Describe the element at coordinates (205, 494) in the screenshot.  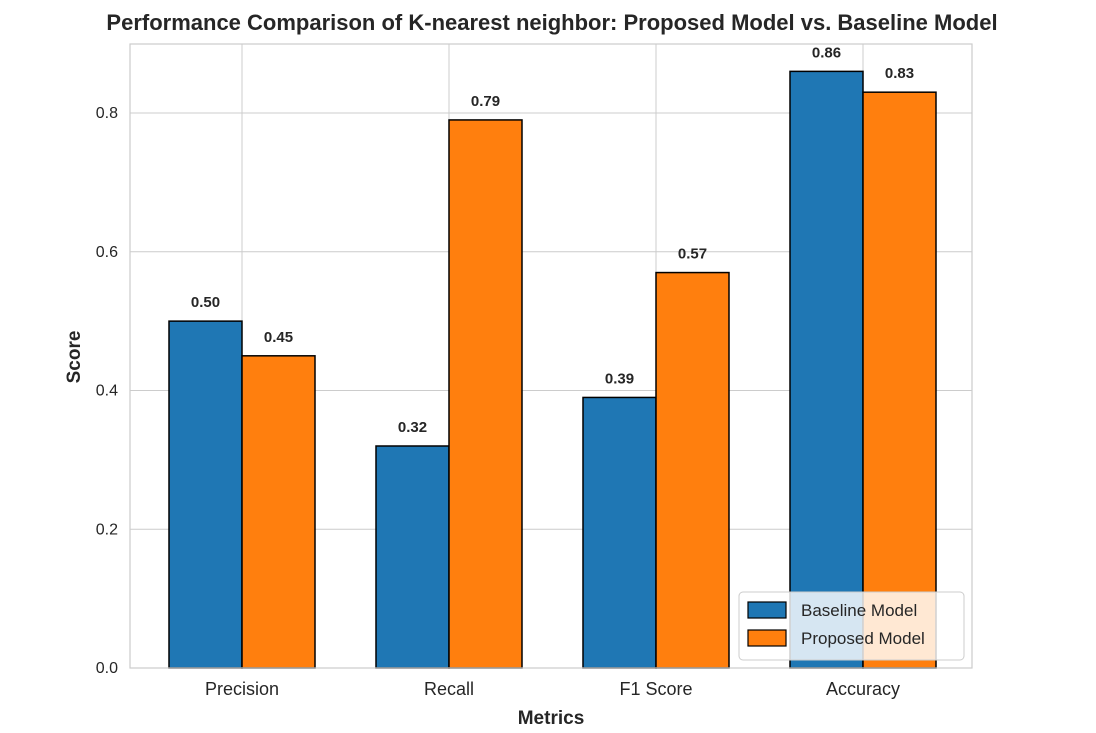
I see `bar-baseline-precision` at that location.